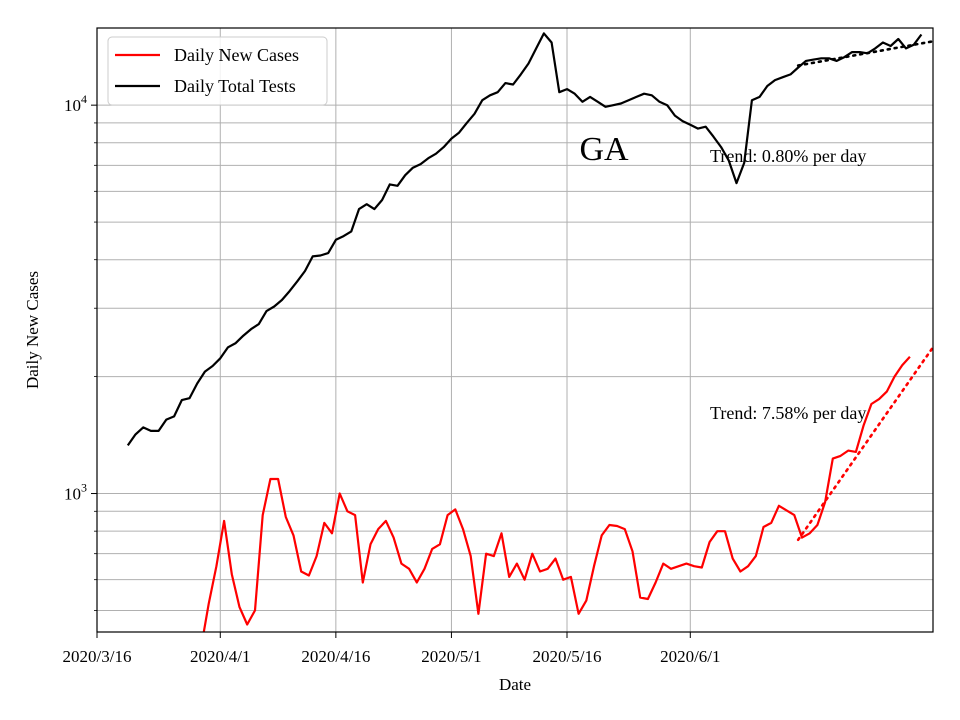  Describe the element at coordinates (220, 656) in the screenshot. I see `x-tick-label: 2020/4/1` at that location.